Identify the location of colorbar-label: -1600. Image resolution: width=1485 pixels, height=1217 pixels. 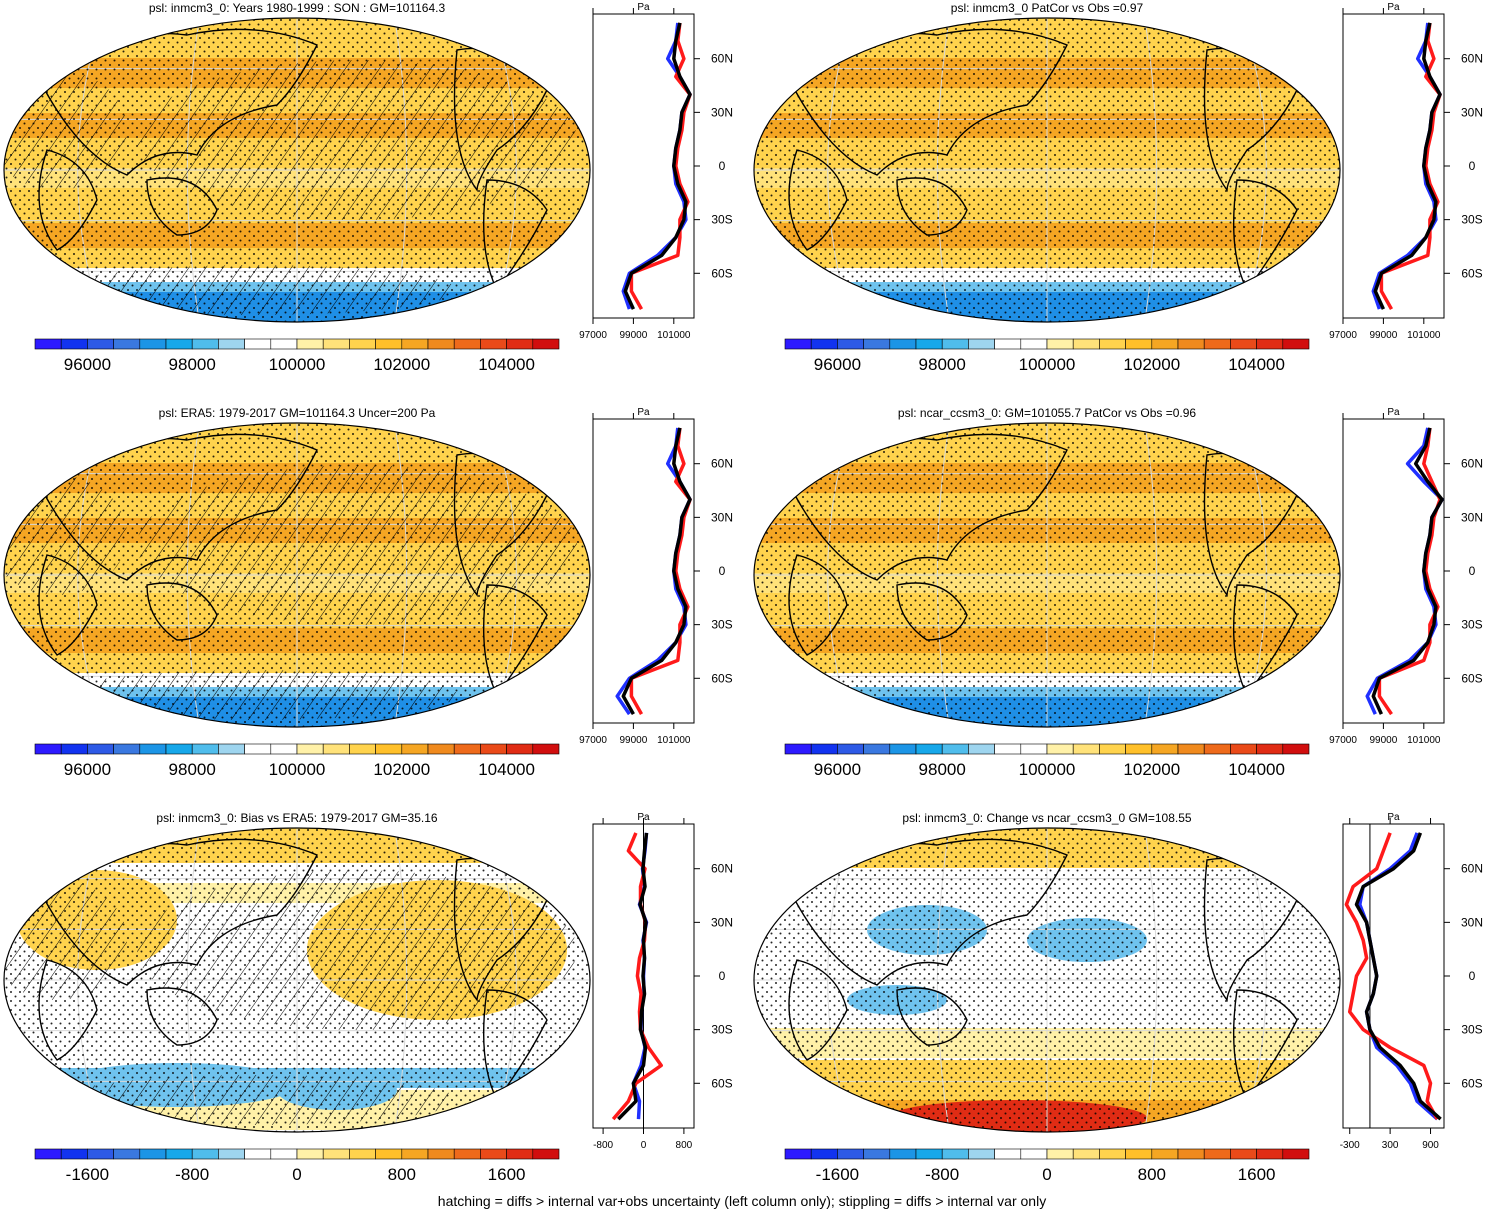
(837, 1174).